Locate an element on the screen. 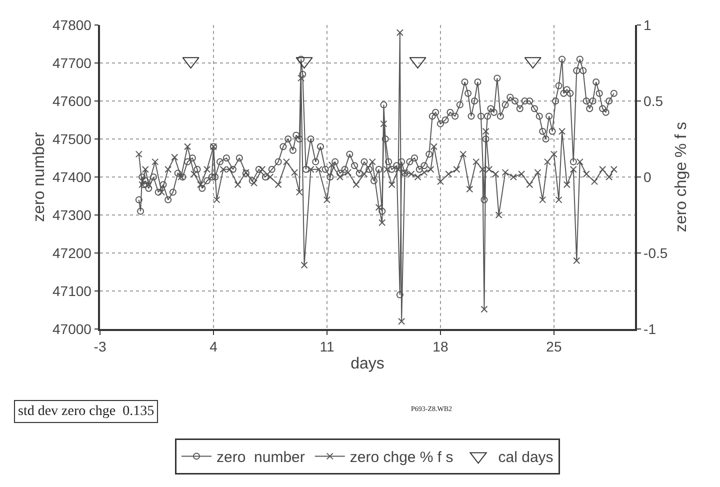 This screenshot has width=720, height=487. y2-tick-label: 0.5 is located at coordinates (654, 100).